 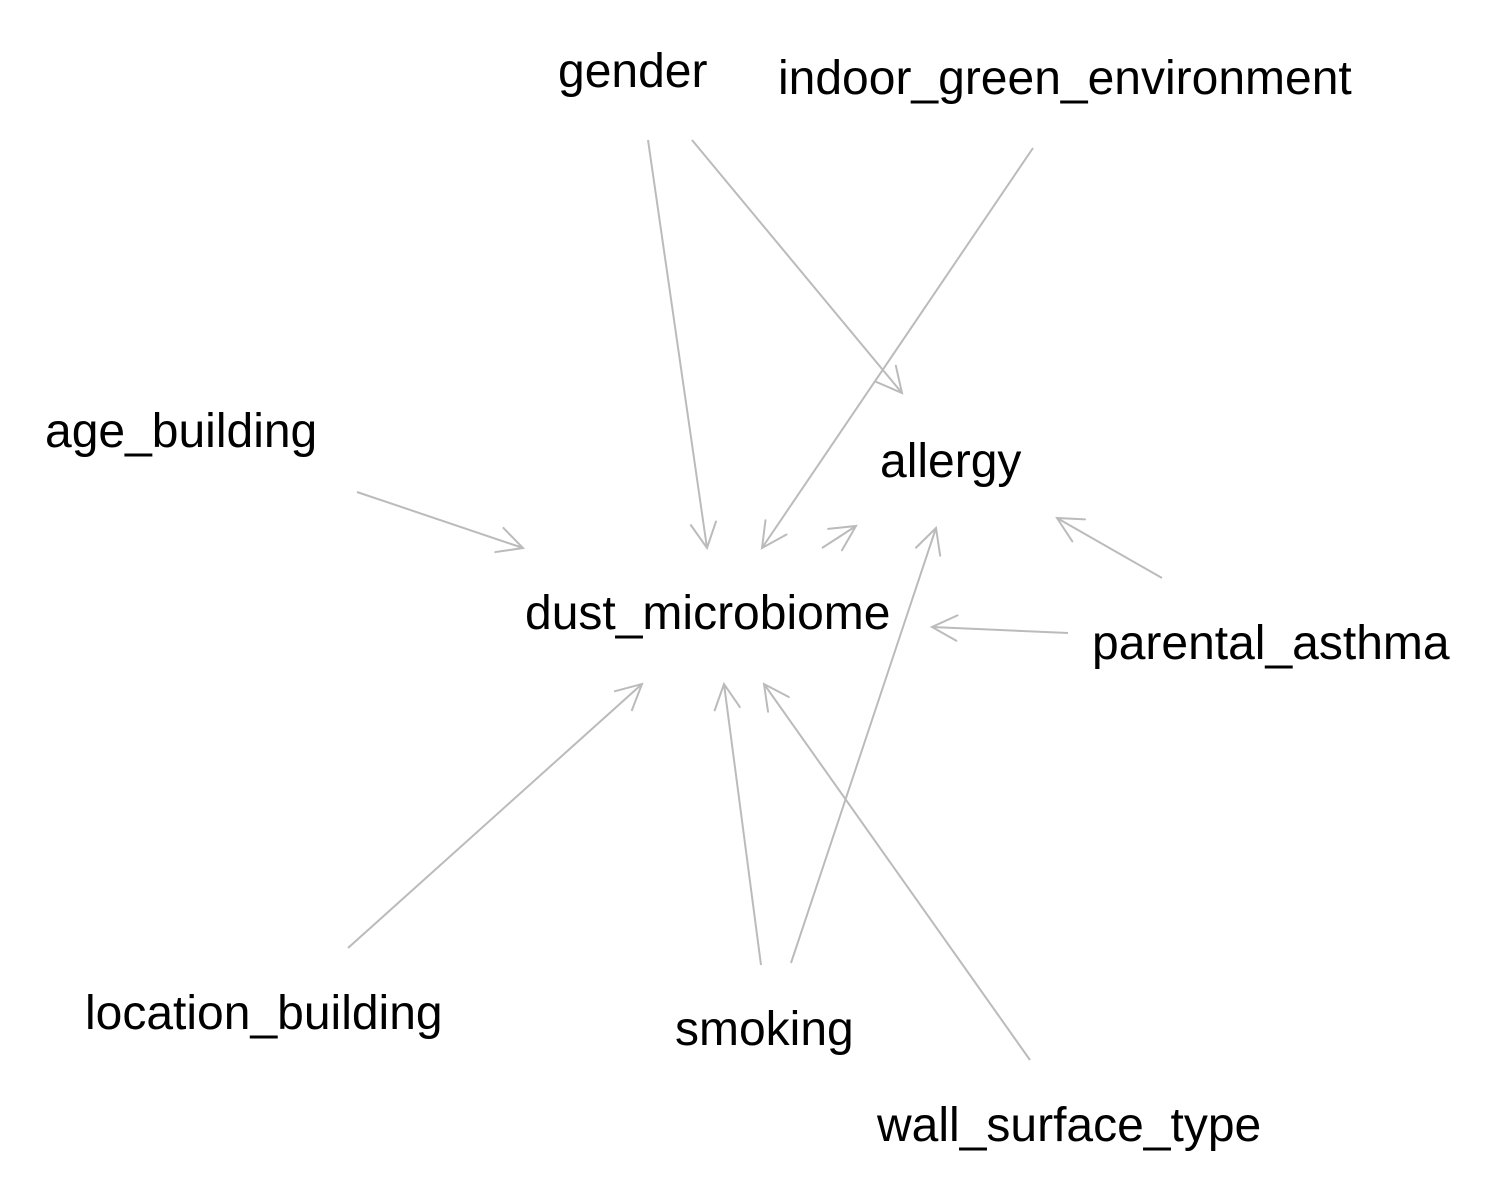 I want to click on node-smoking: smoking, so click(x=764, y=1029).